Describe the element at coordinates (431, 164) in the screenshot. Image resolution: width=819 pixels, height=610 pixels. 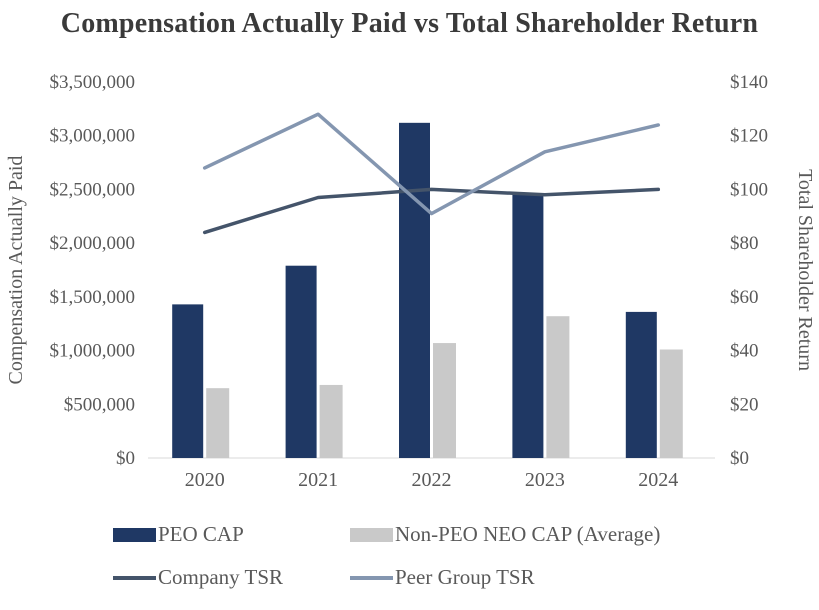
I see `peer-group-tsr-line` at that location.